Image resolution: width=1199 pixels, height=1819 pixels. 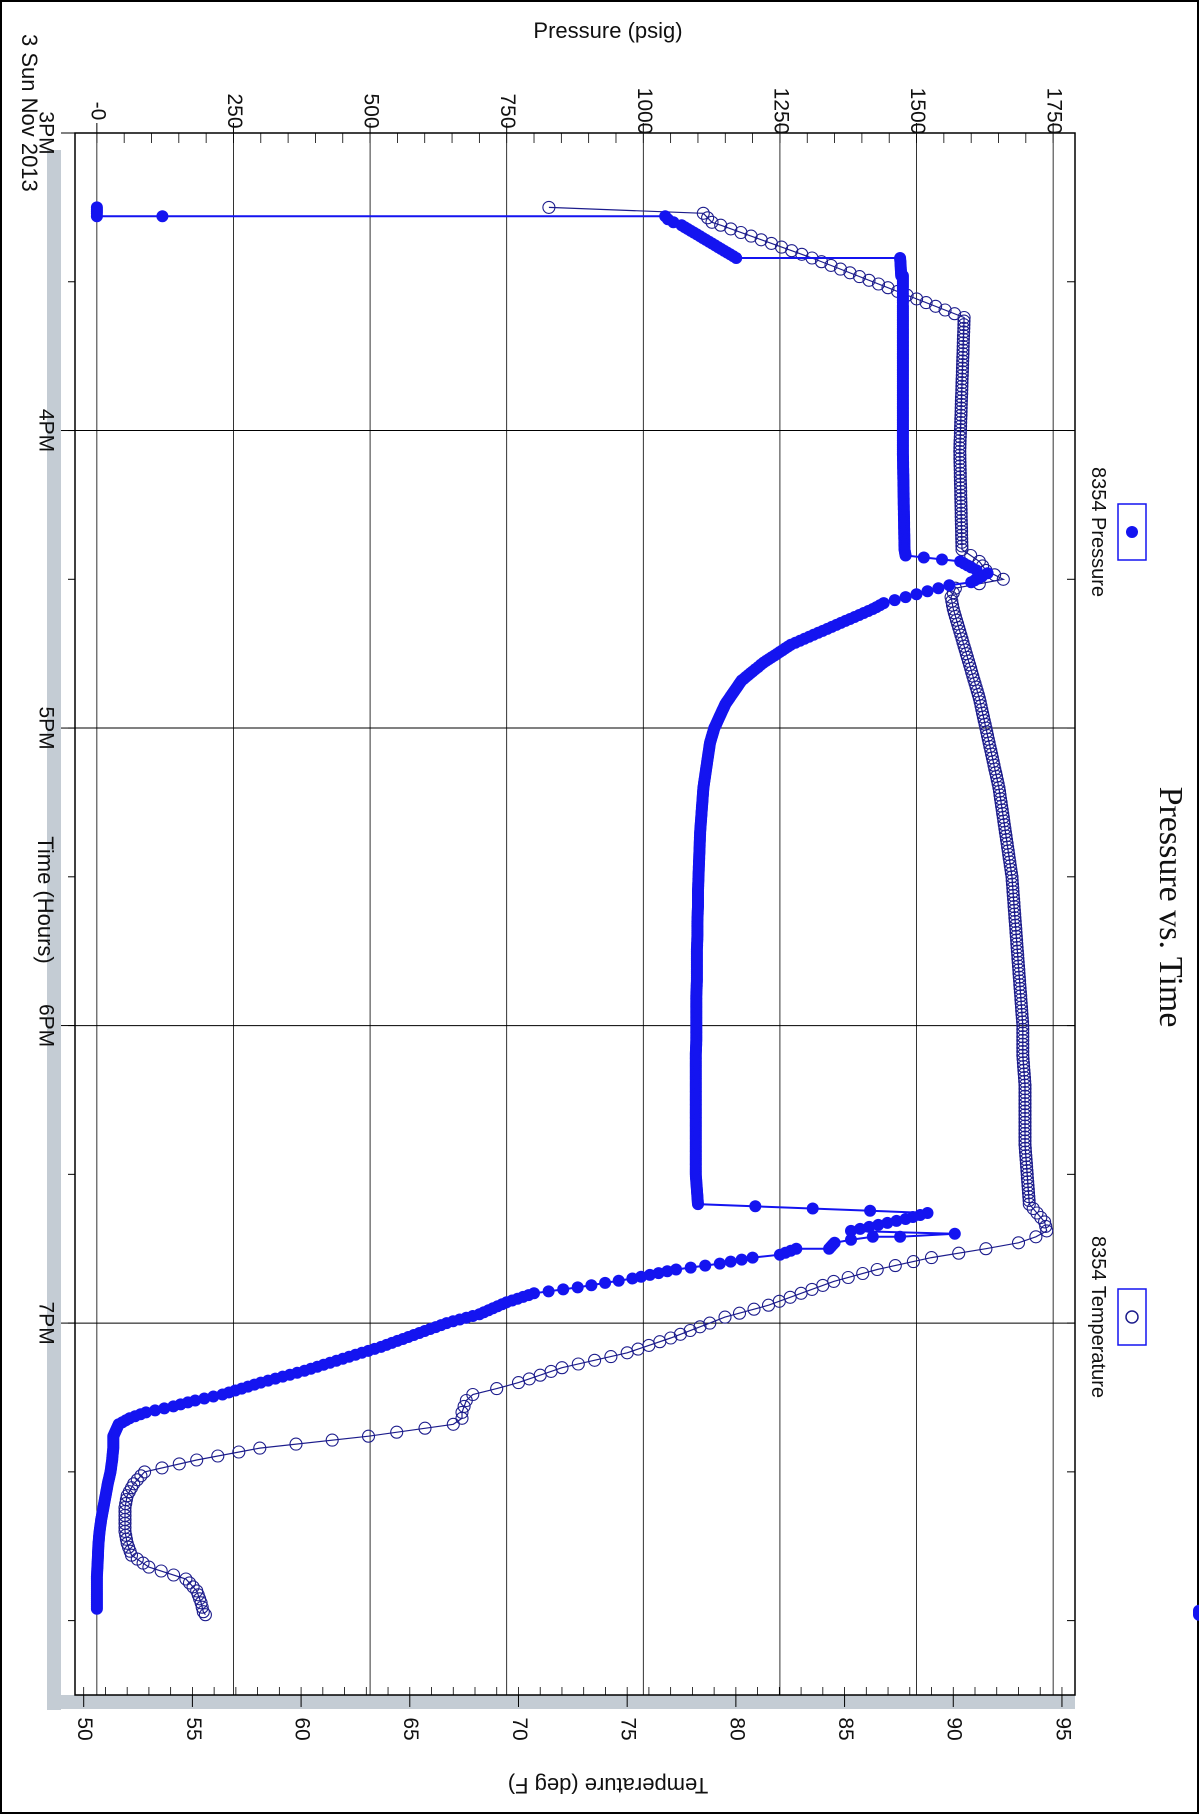 What do you see at coordinates (1132, 532) in the screenshot?
I see `legend-pressure-marker` at bounding box center [1132, 532].